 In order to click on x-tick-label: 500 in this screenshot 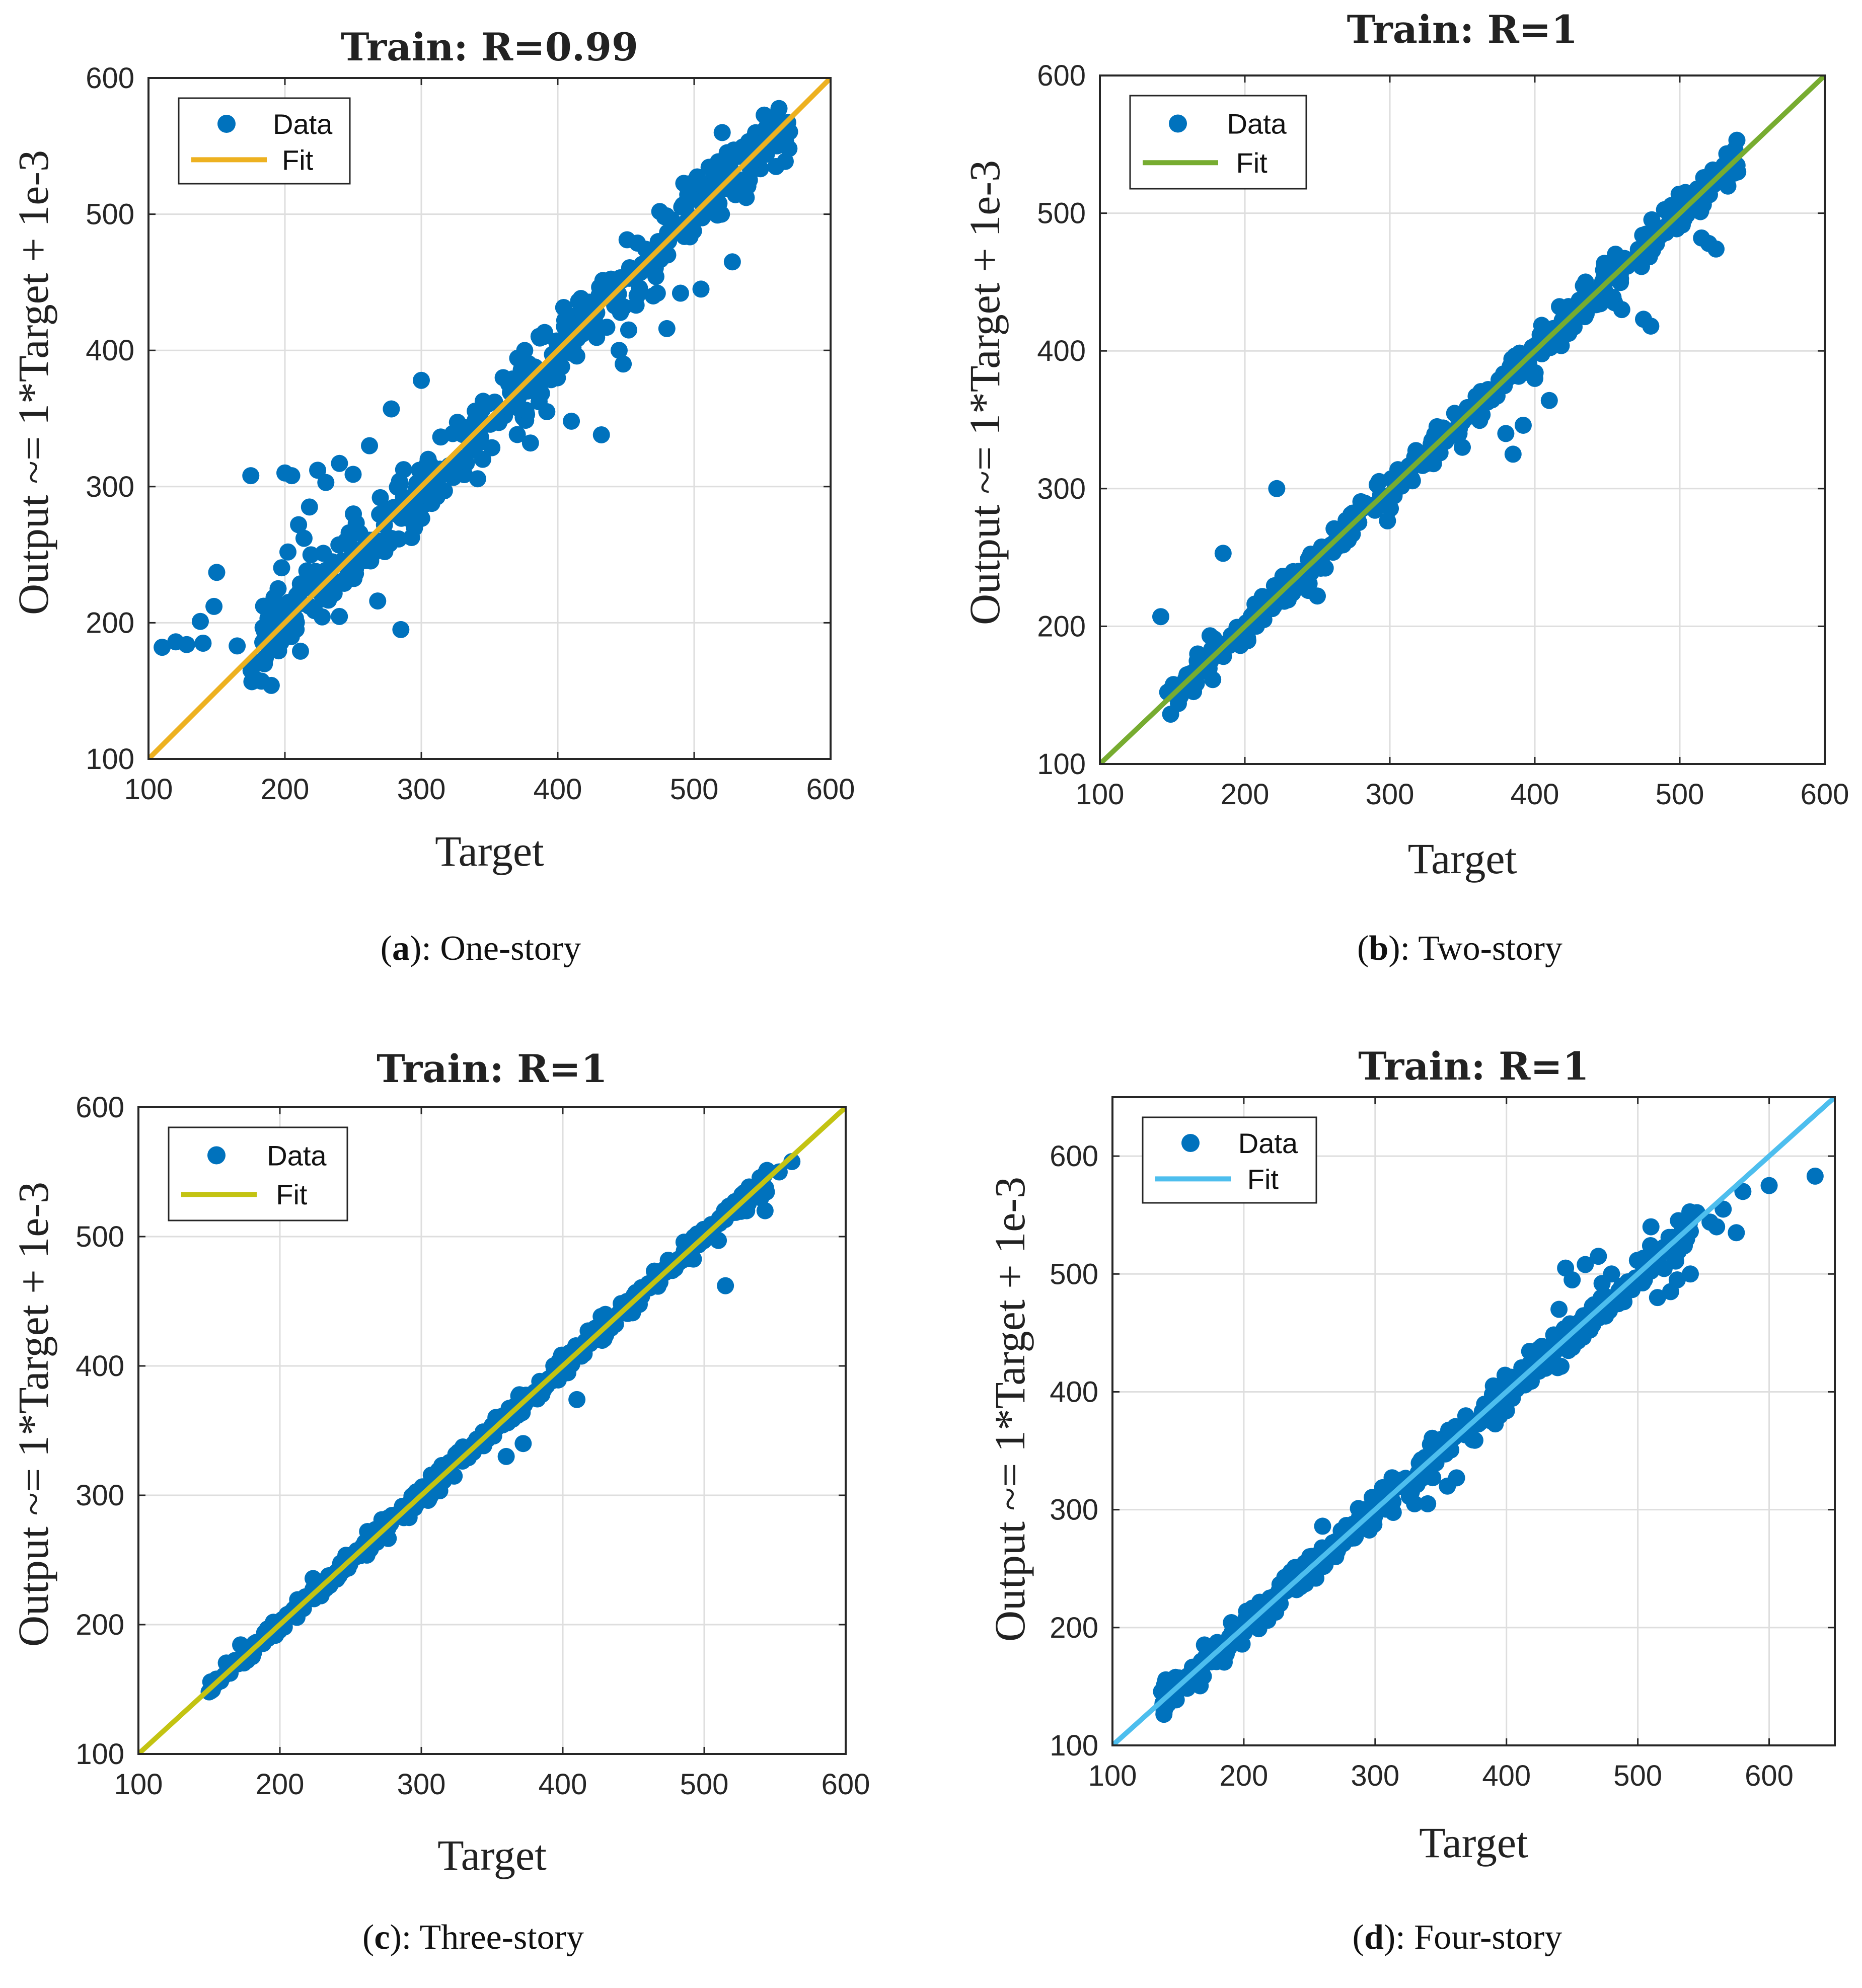, I will do `click(705, 1784)`.